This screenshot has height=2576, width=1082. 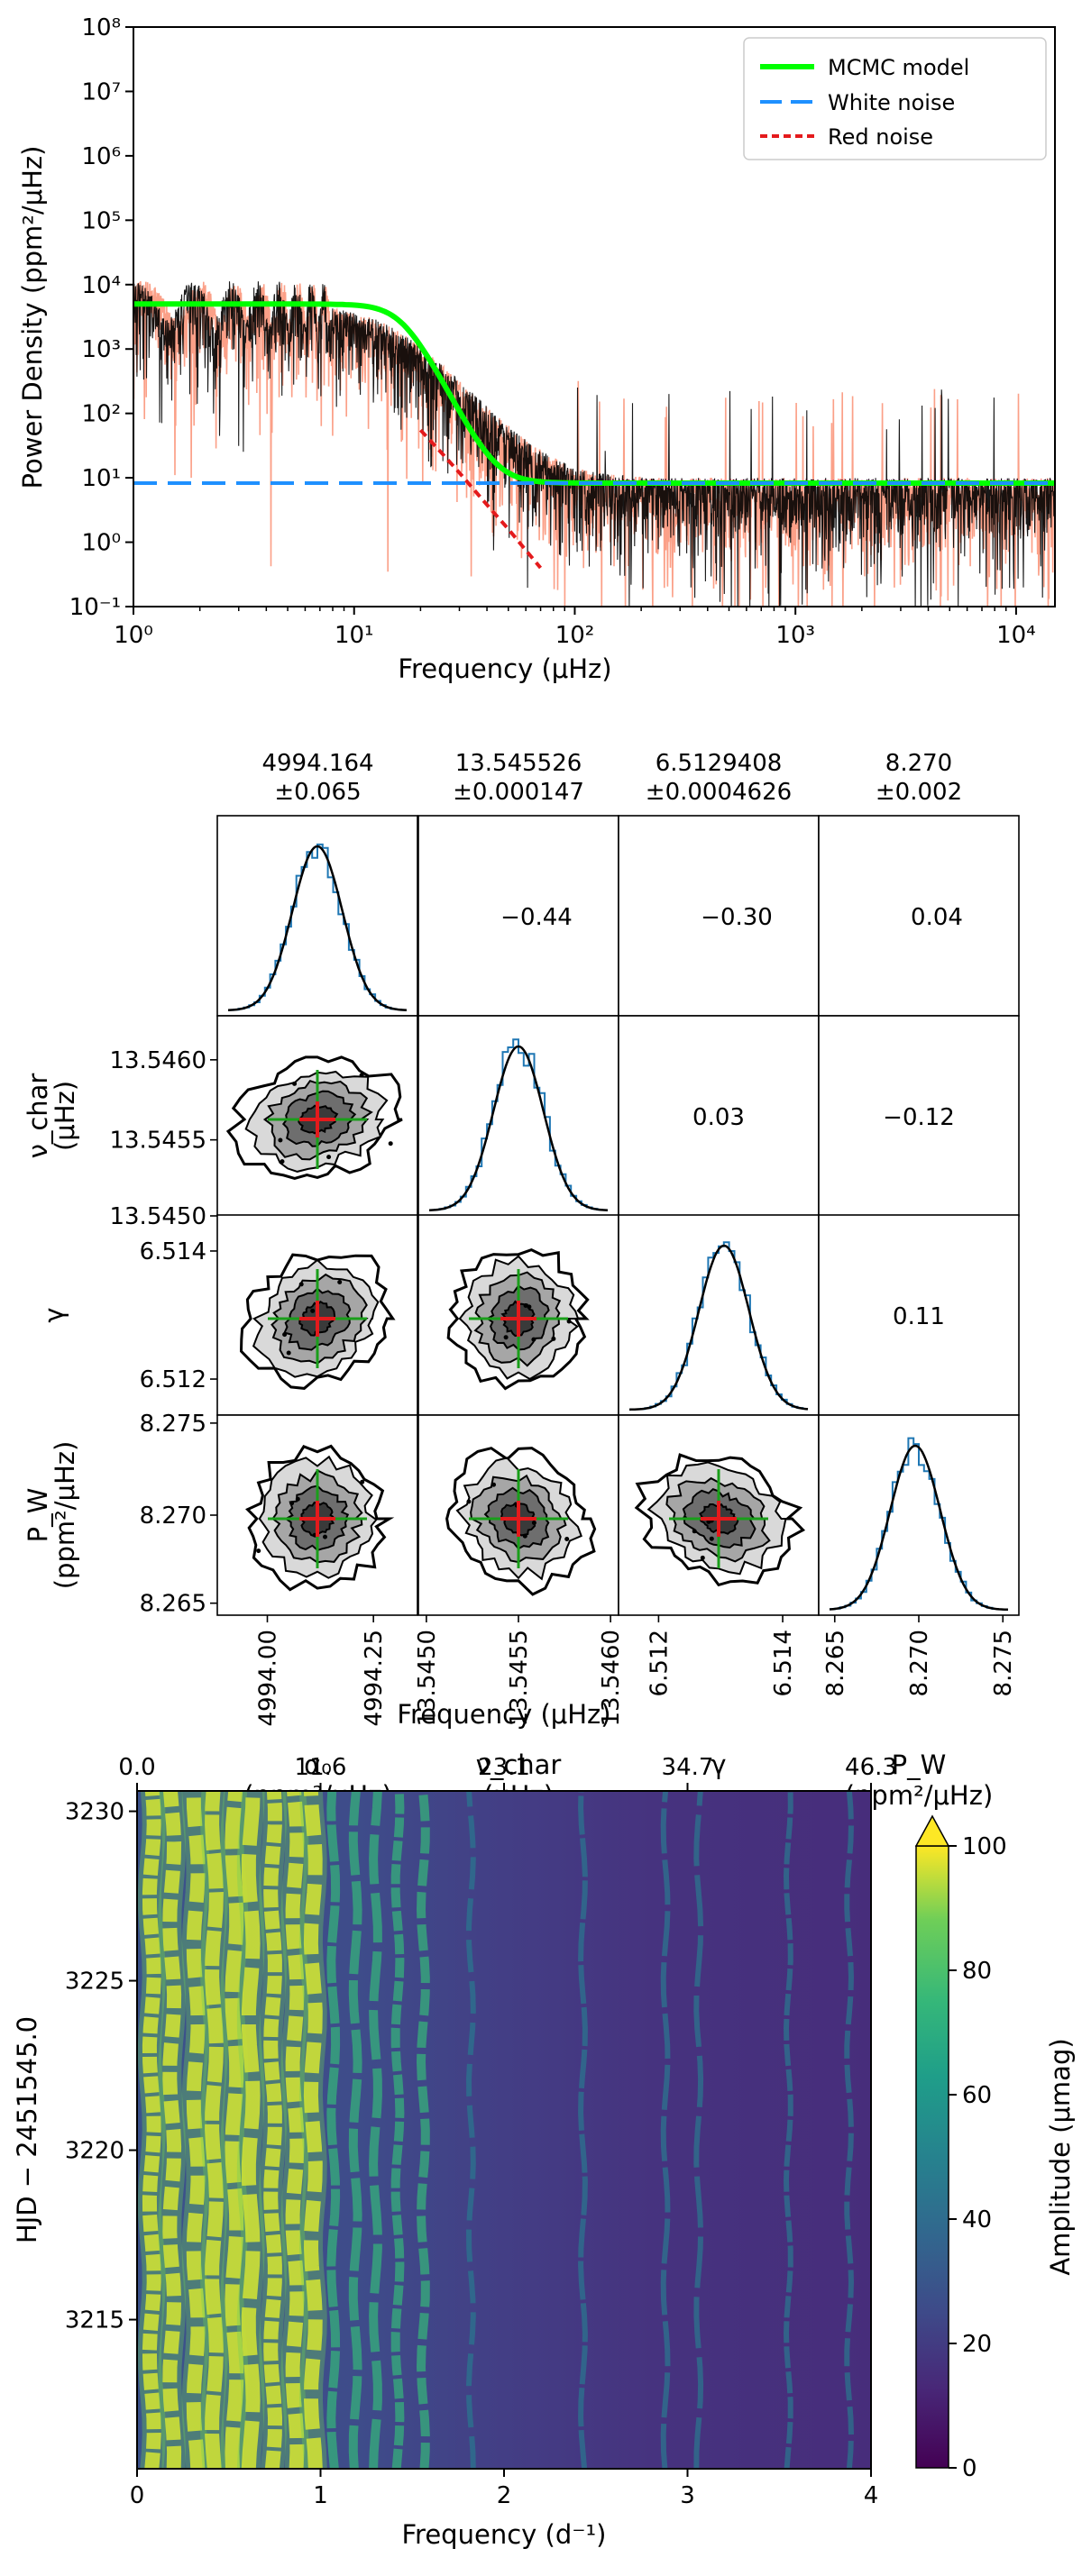 What do you see at coordinates (536, 917) in the screenshot?
I see `correlation-value: −0.44` at bounding box center [536, 917].